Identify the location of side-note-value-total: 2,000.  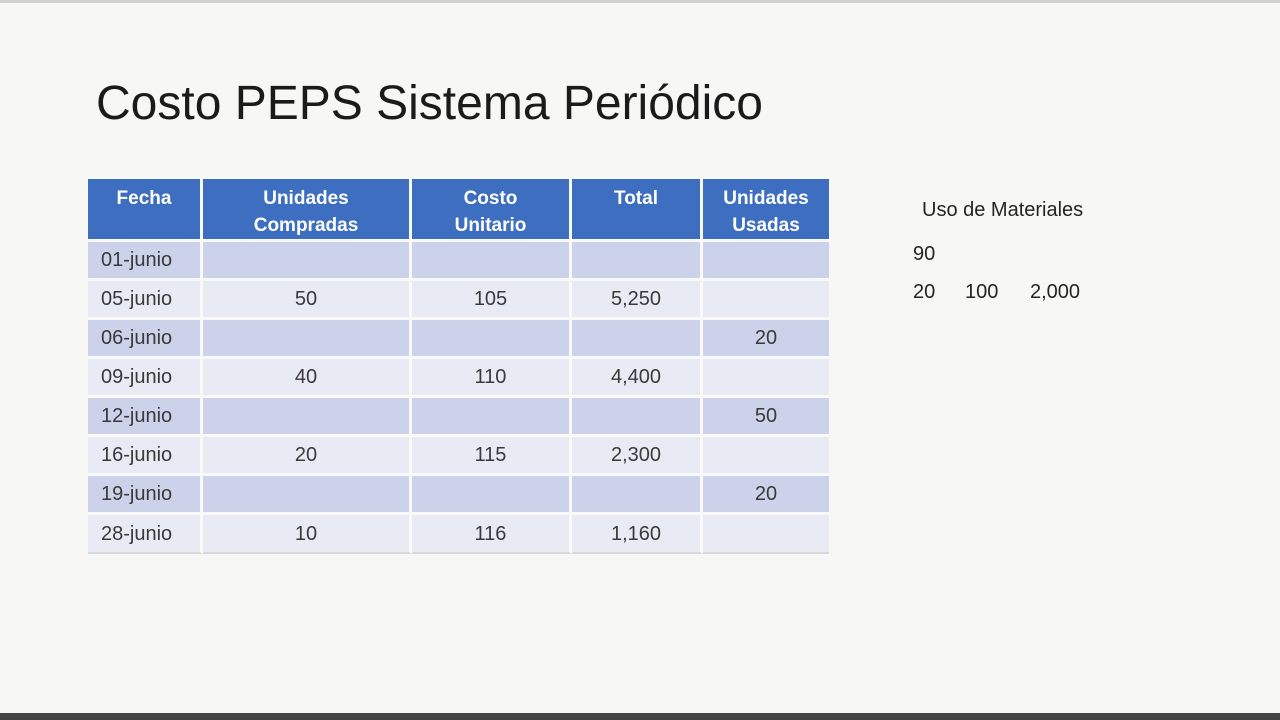
(1055, 292).